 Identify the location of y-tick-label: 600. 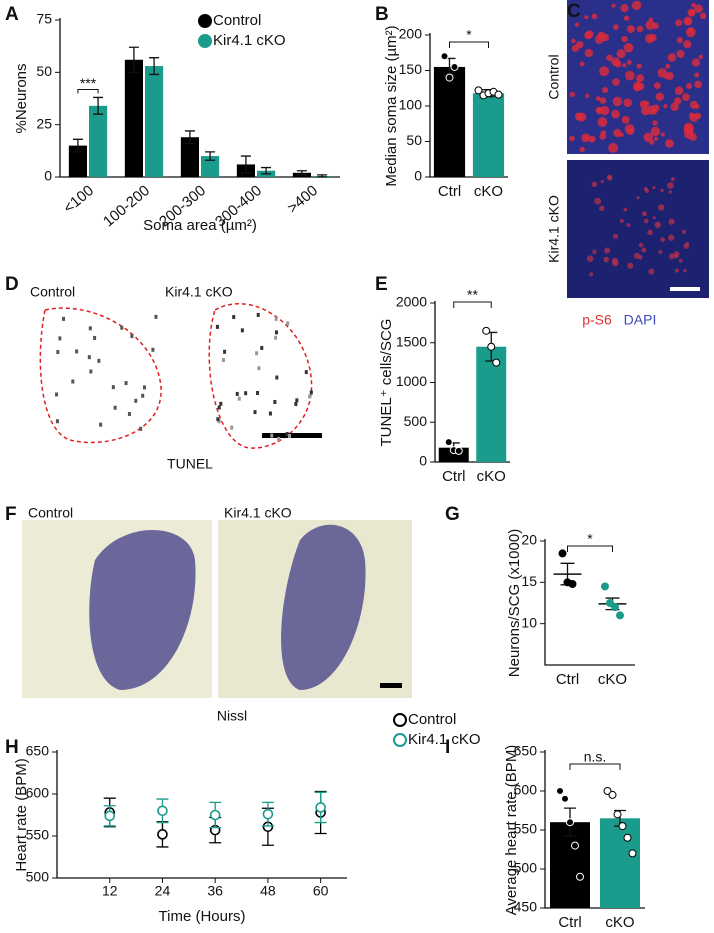
(38, 793).